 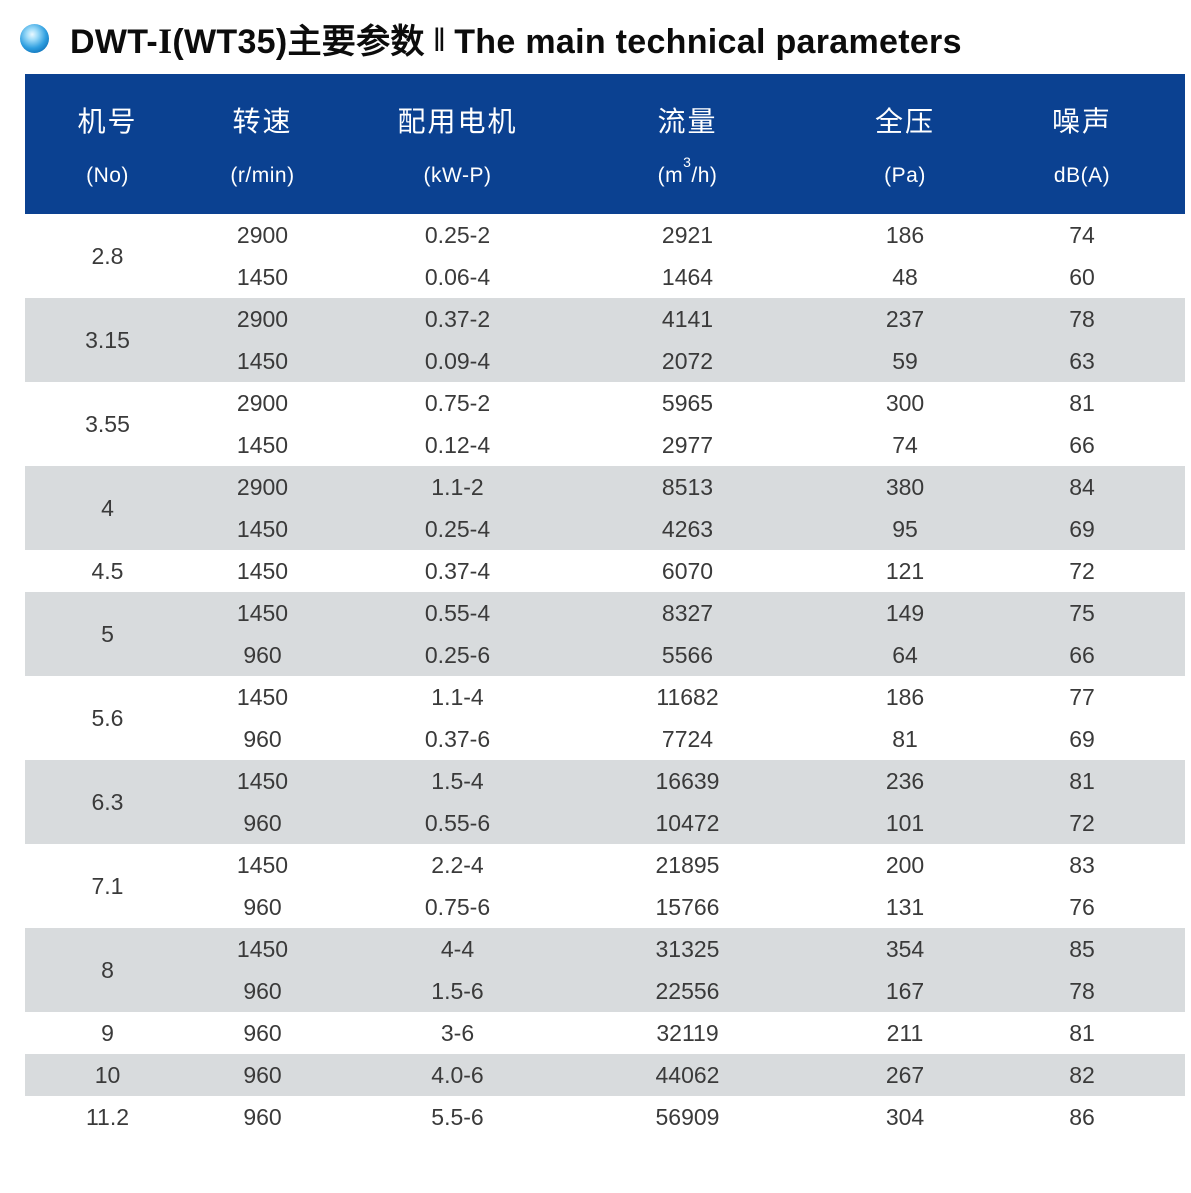 What do you see at coordinates (1100, 487) in the screenshot?
I see `noise-cell: 84` at bounding box center [1100, 487].